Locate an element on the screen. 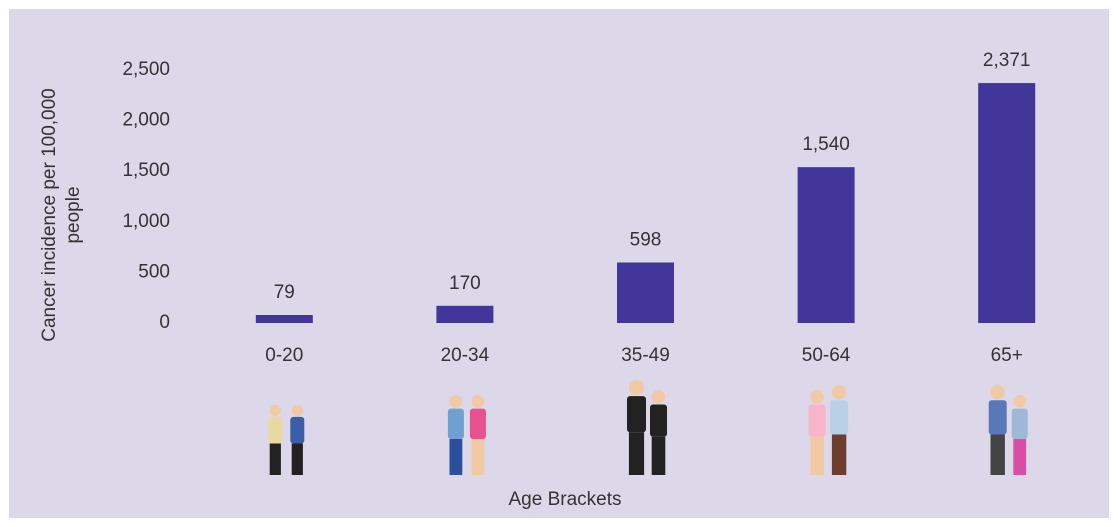 Image resolution: width=1118 pixels, height=527 pixels. y-axis-label: Cancer incidence per 100,000 people is located at coordinates (61, 215).